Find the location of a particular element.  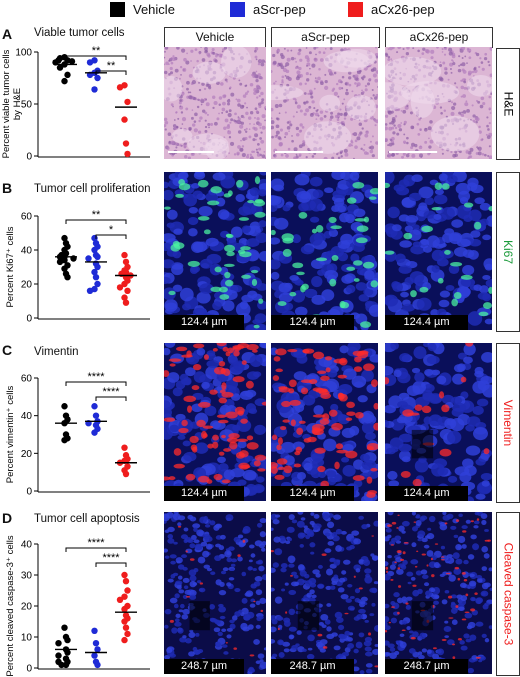

significance-bracket-a is located at coordinates (96, 57).